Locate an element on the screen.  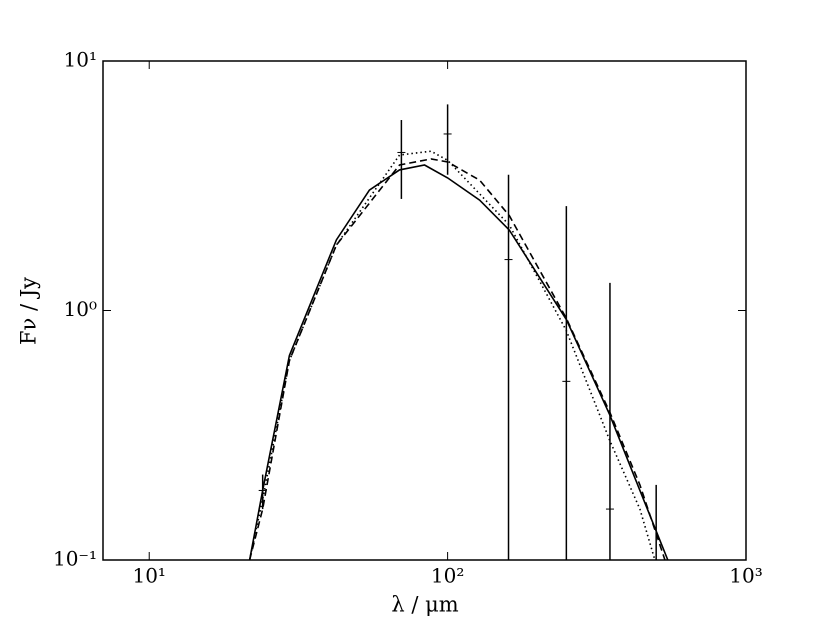
x-tick-label: 10³ is located at coordinates (745, 576).